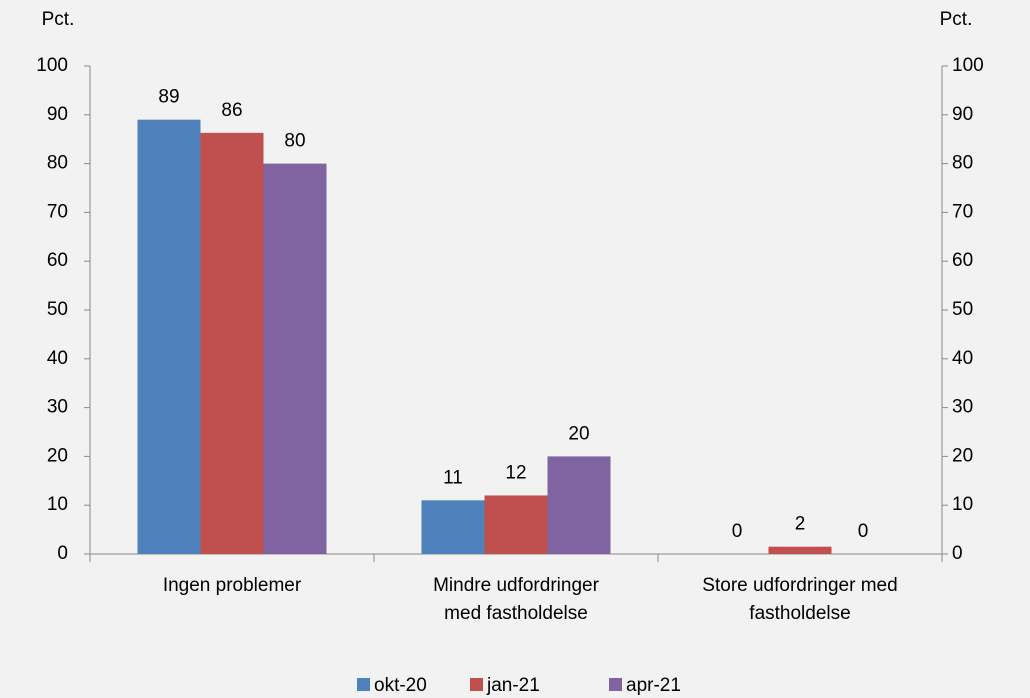 This screenshot has height=698, width=1030. Describe the element at coordinates (57, 114) in the screenshot. I see `y-tick-label: 90` at that location.